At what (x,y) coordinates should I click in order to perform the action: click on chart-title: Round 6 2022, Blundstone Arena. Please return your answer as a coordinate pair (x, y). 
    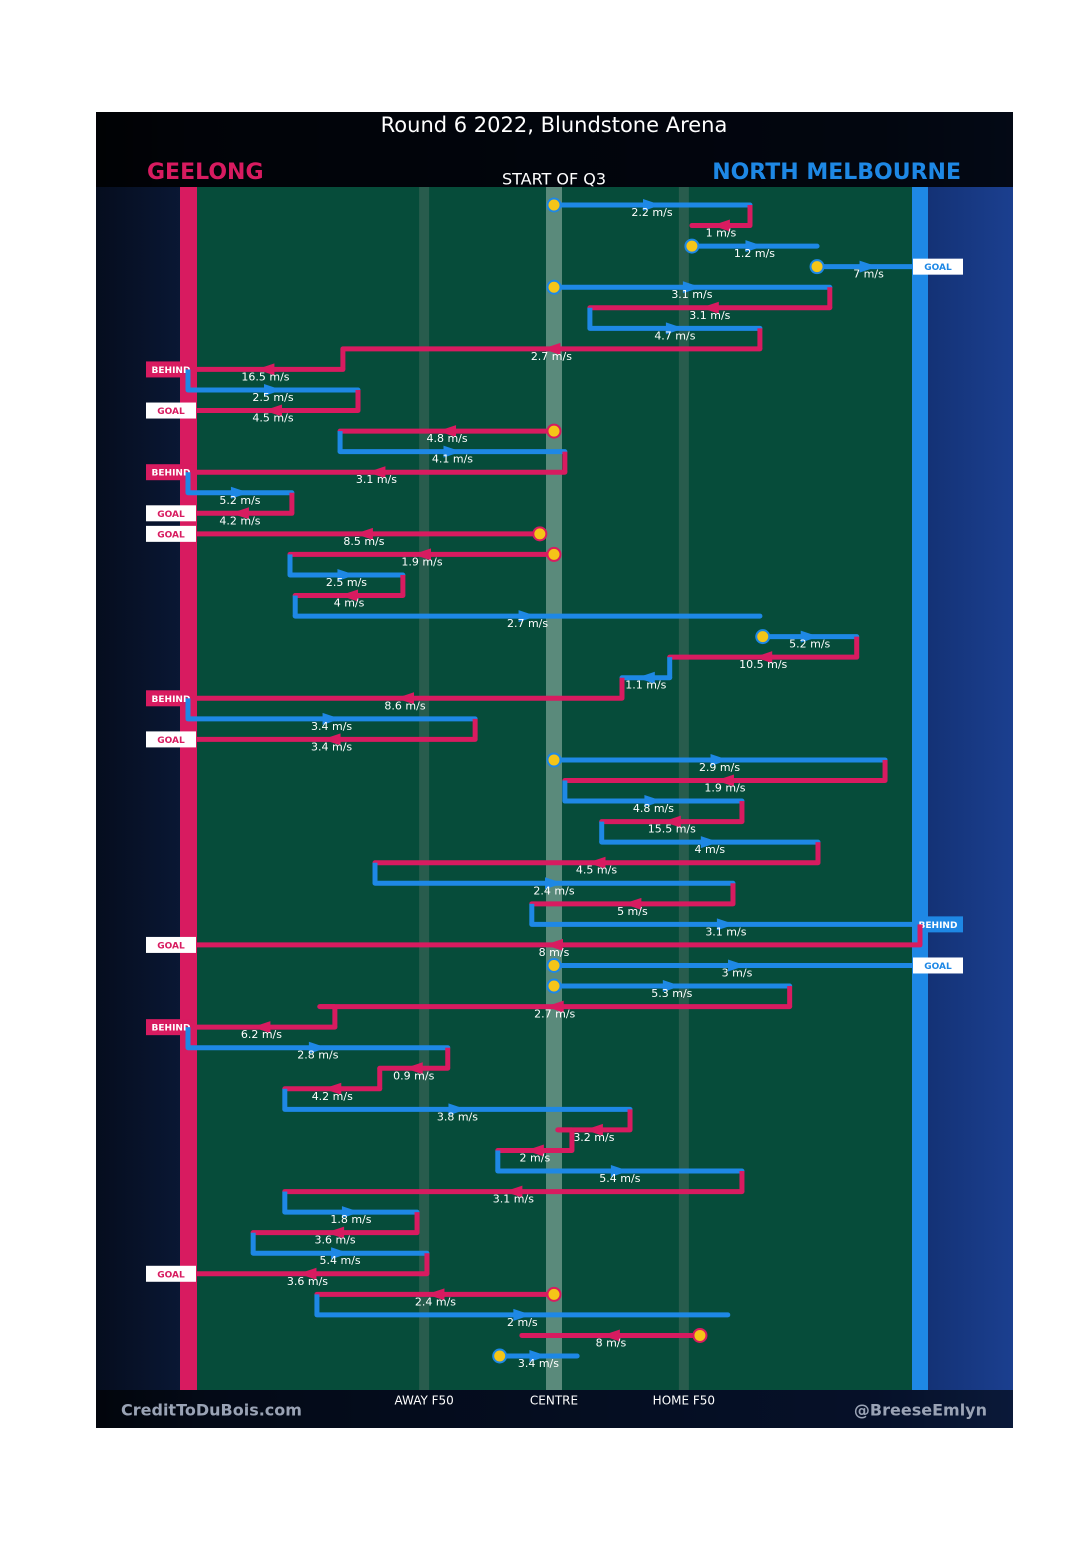
    Looking at the image, I should click on (554, 125).